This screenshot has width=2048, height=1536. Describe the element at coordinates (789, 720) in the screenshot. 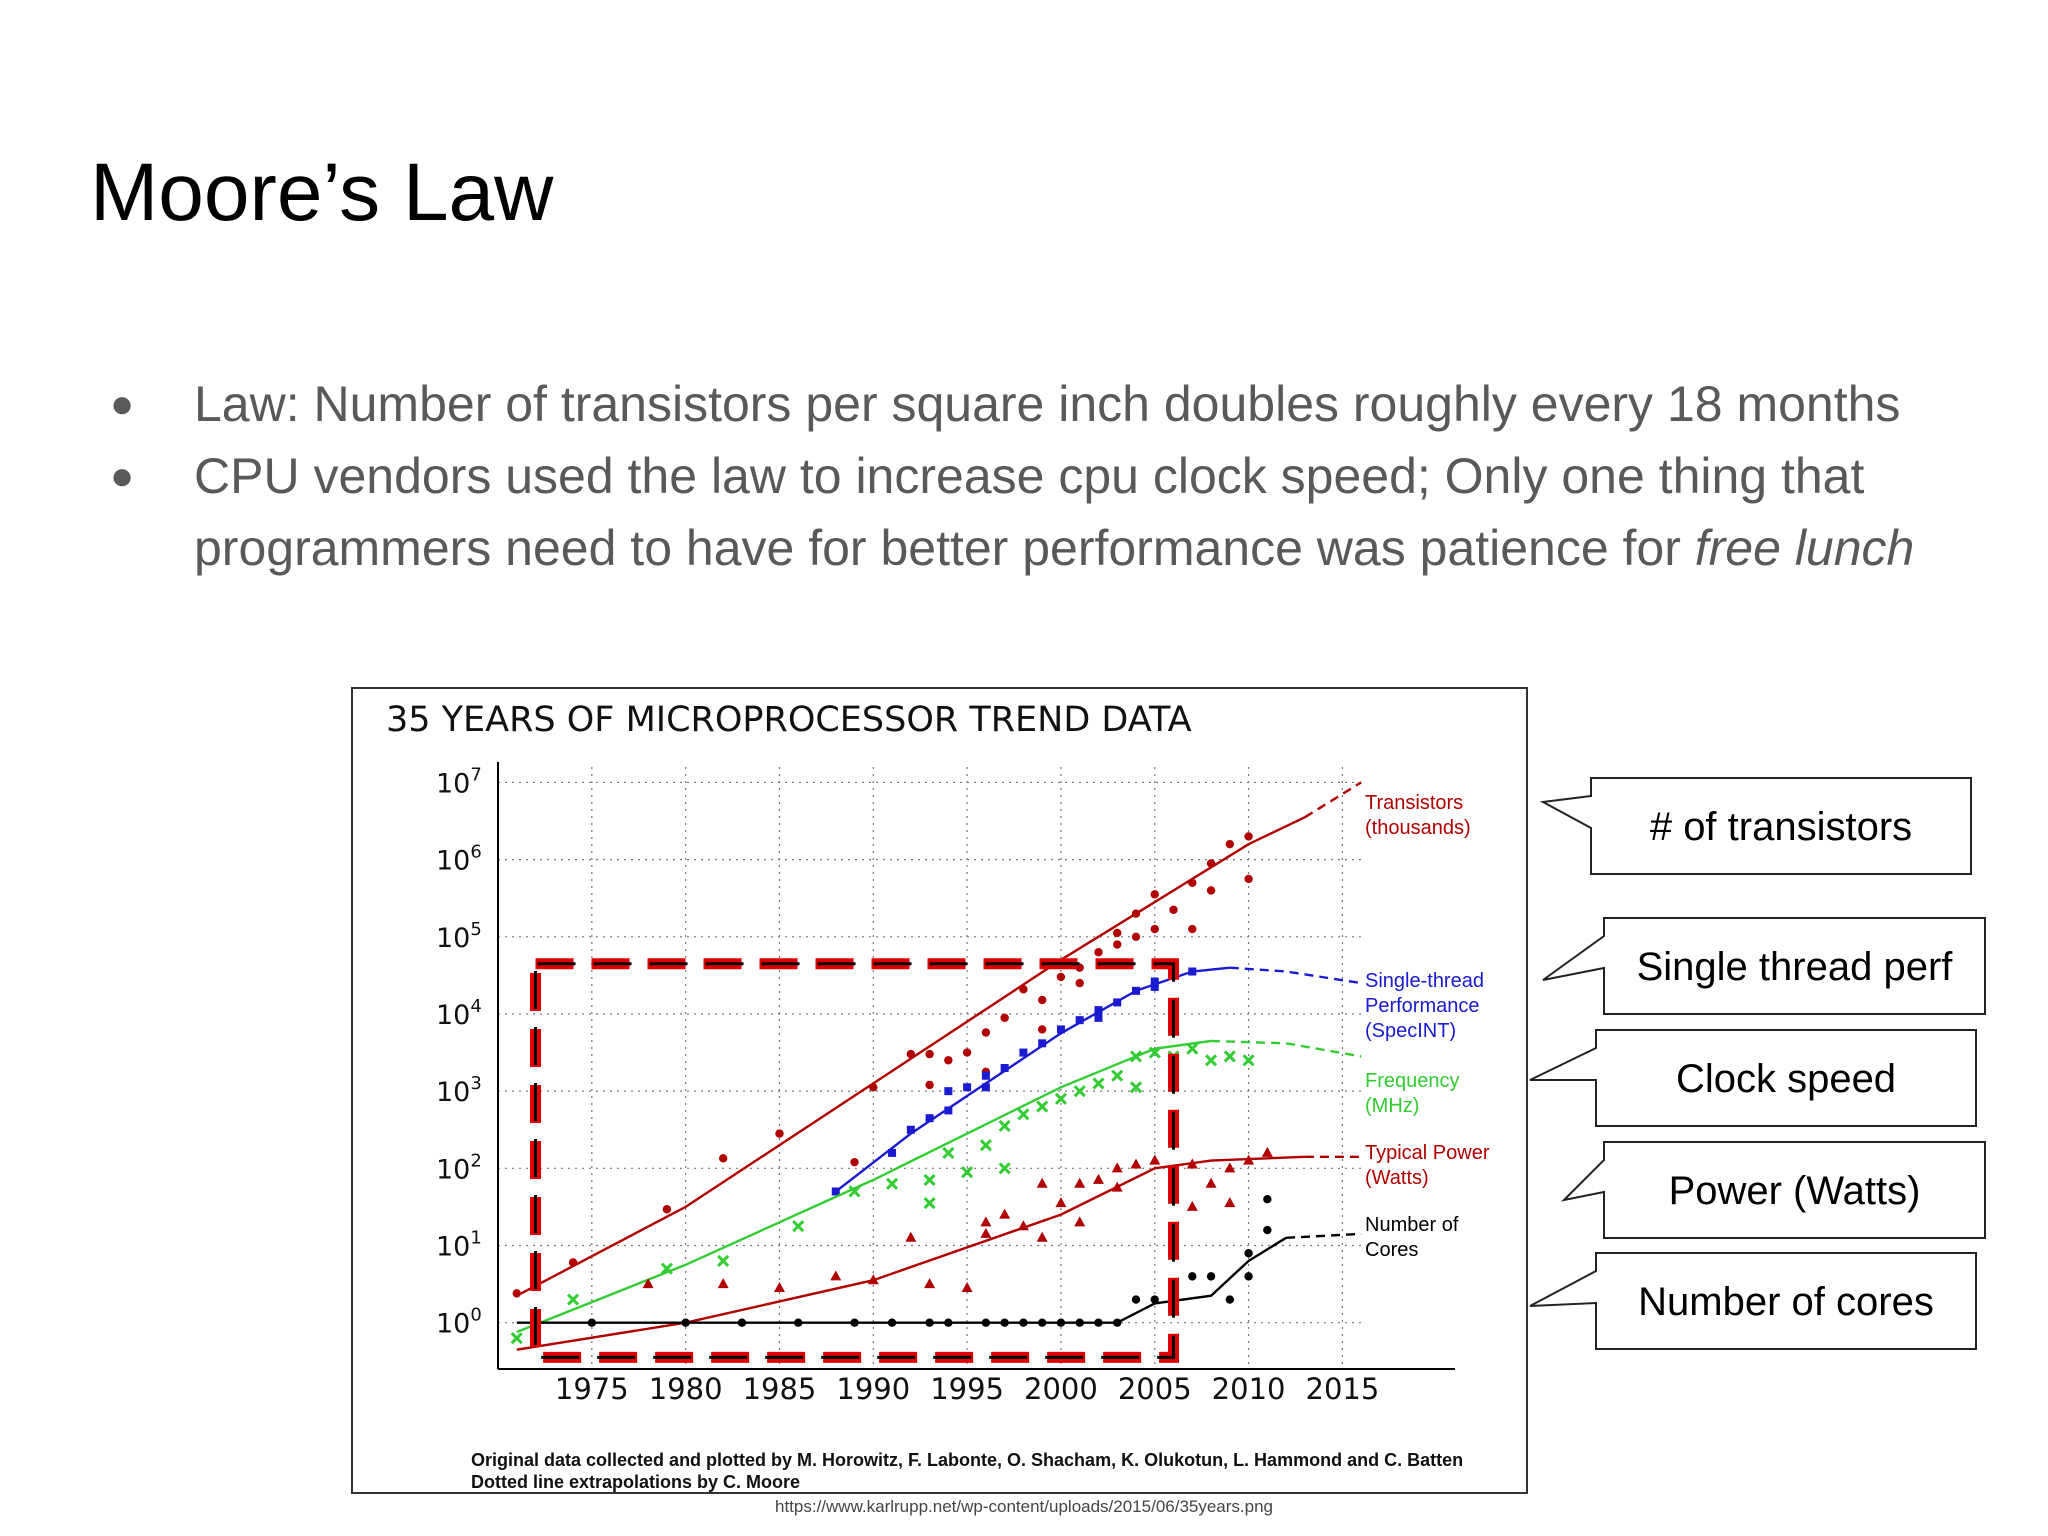

I see `chart-title: 35 YEARS OF MICROPROCESSOR TREND DATA` at that location.